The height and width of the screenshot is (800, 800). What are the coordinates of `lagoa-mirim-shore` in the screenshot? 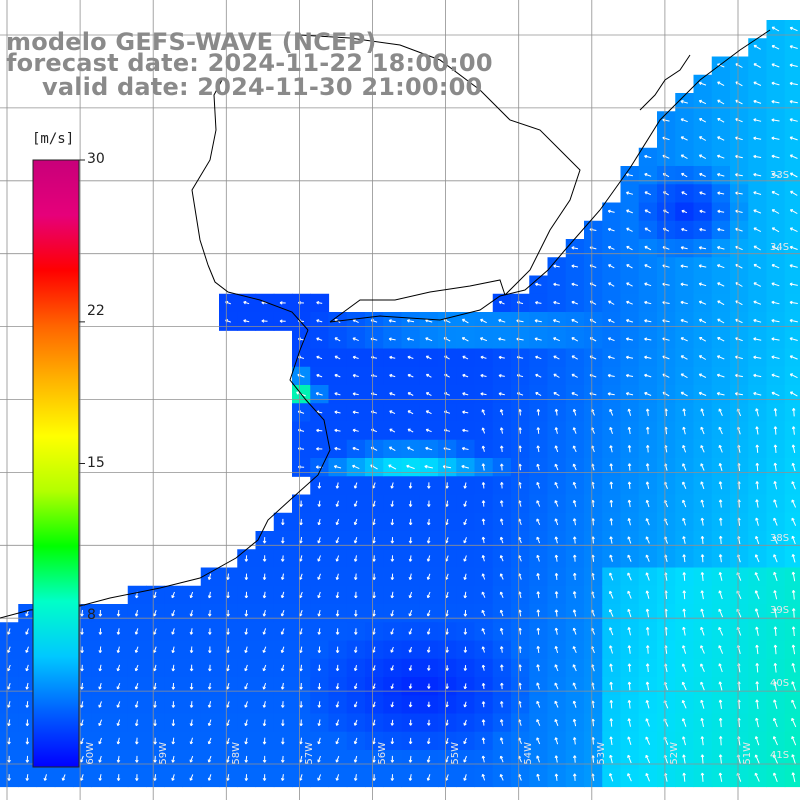 It's located at (665, 82).